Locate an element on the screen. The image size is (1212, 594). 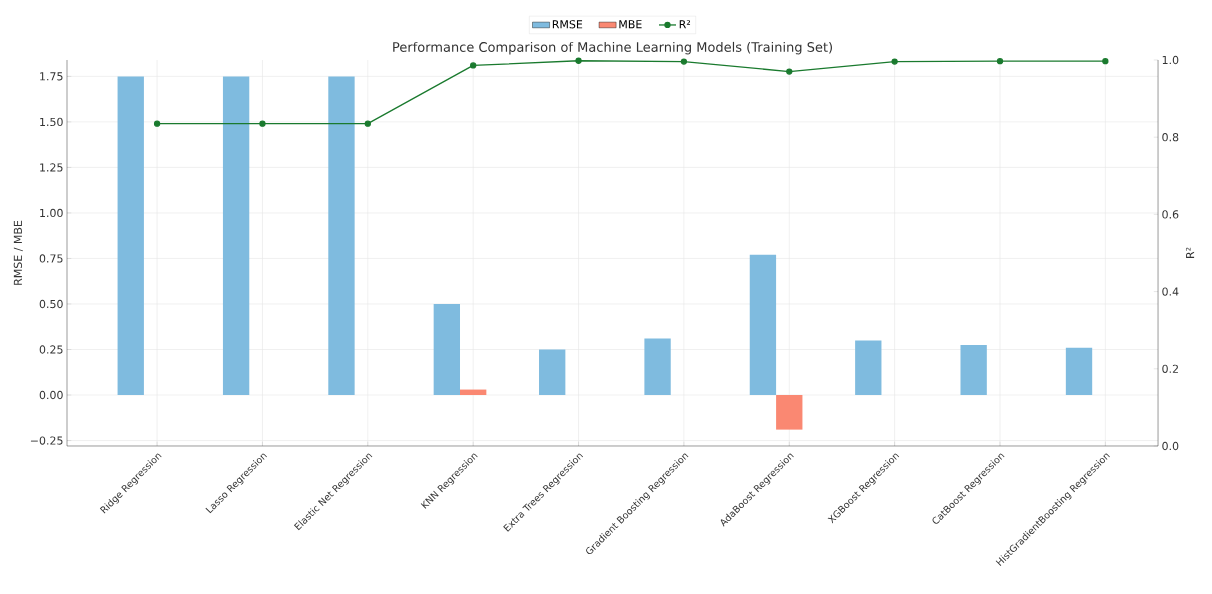
y2-tick-label: 0.8 is located at coordinates (1170, 137).